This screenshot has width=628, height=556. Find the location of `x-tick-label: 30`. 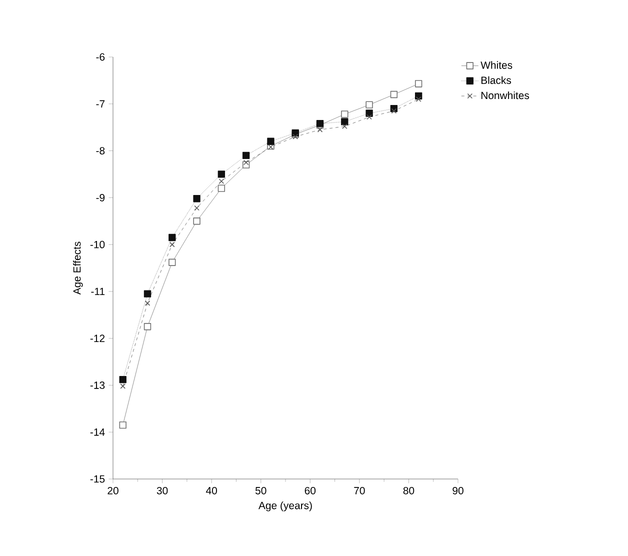

x-tick-label: 30 is located at coordinates (162, 490).